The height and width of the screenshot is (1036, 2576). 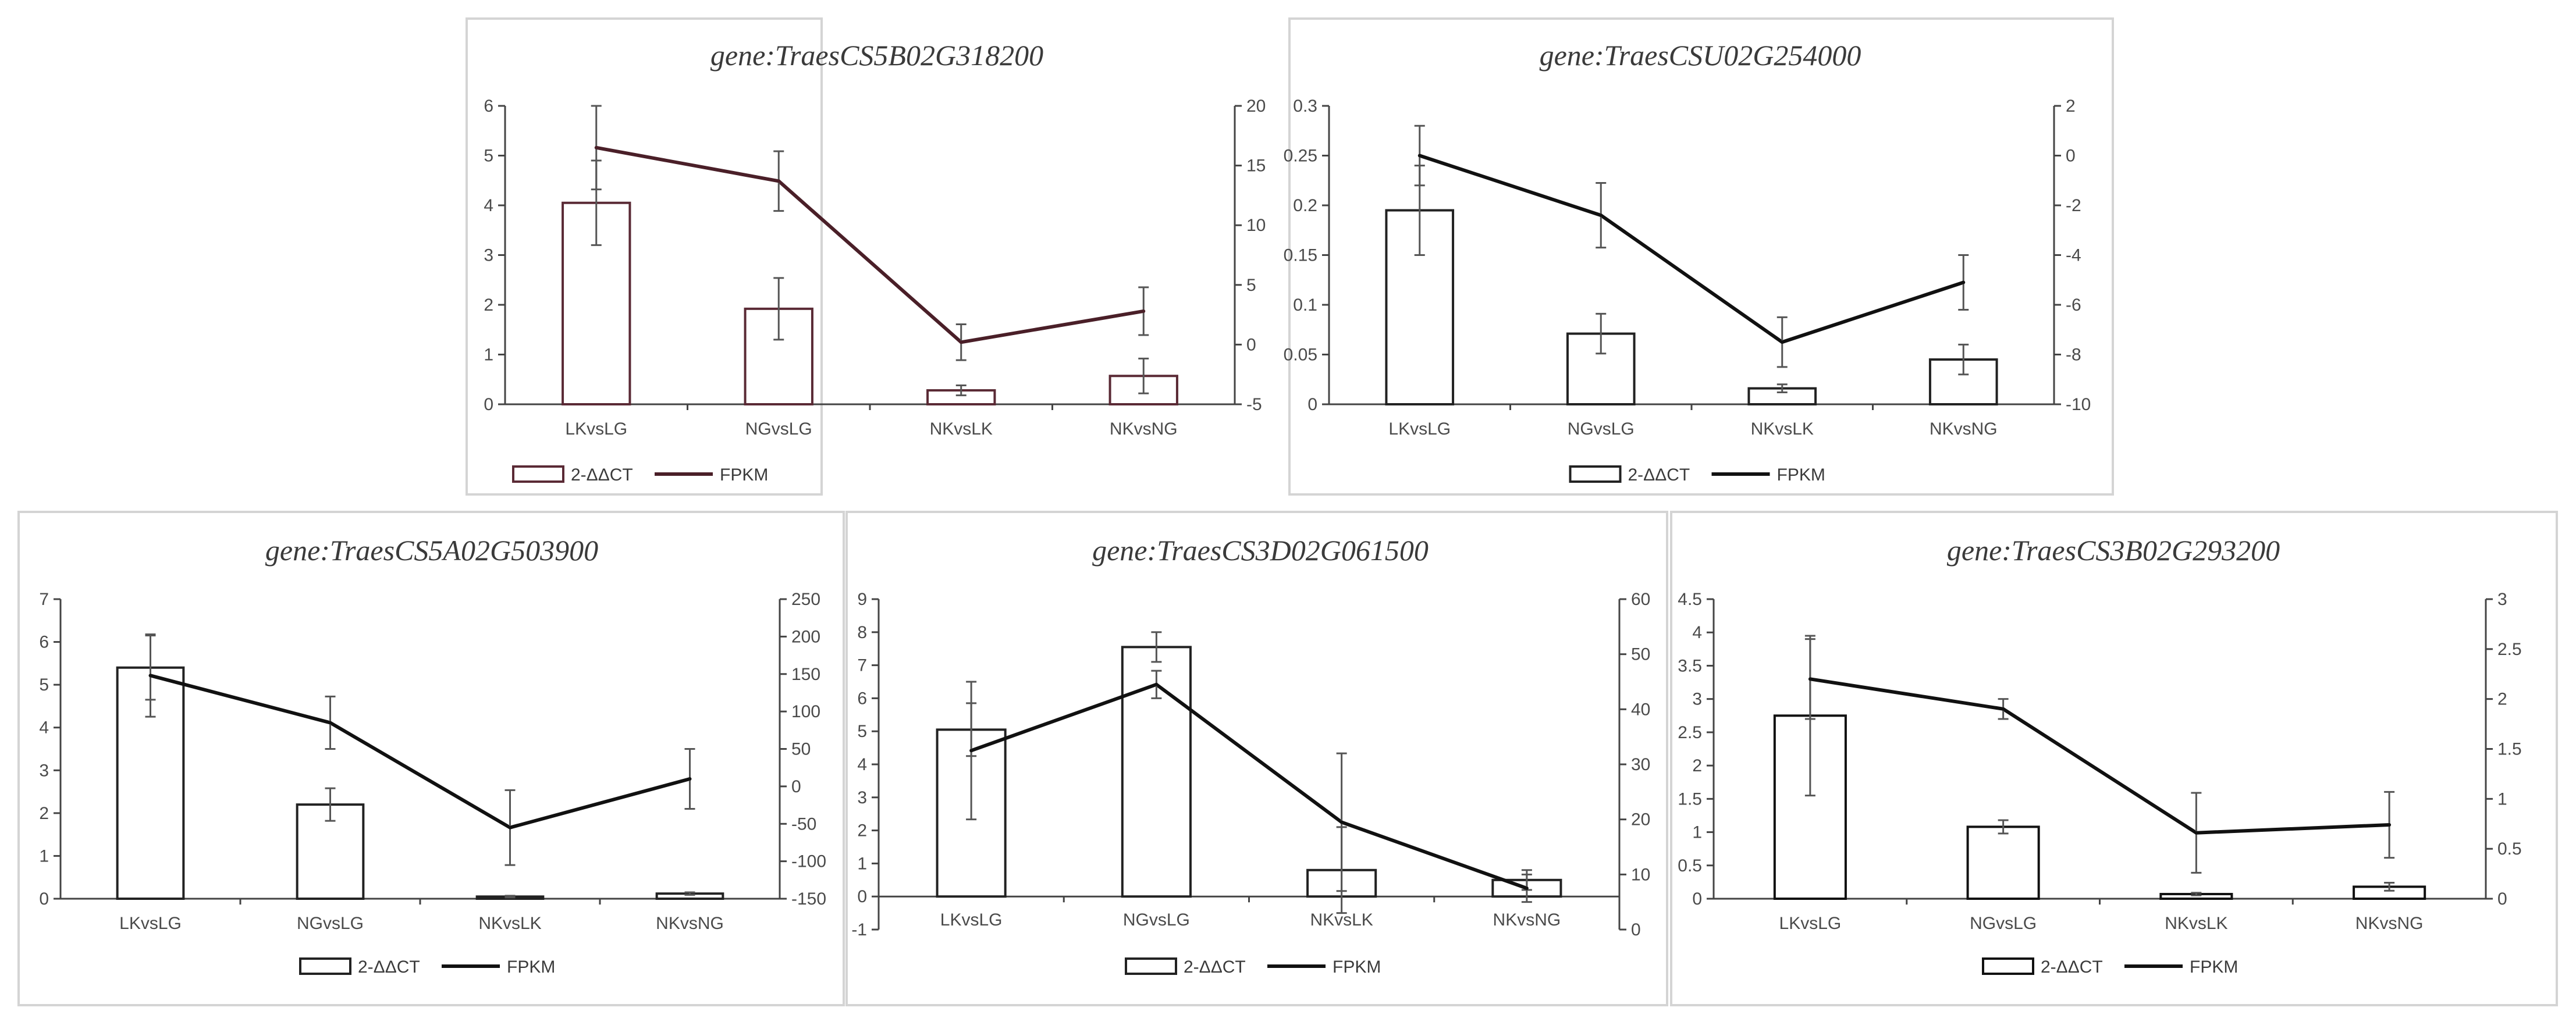 I want to click on right-tick-label: -150, so click(x=808, y=899).